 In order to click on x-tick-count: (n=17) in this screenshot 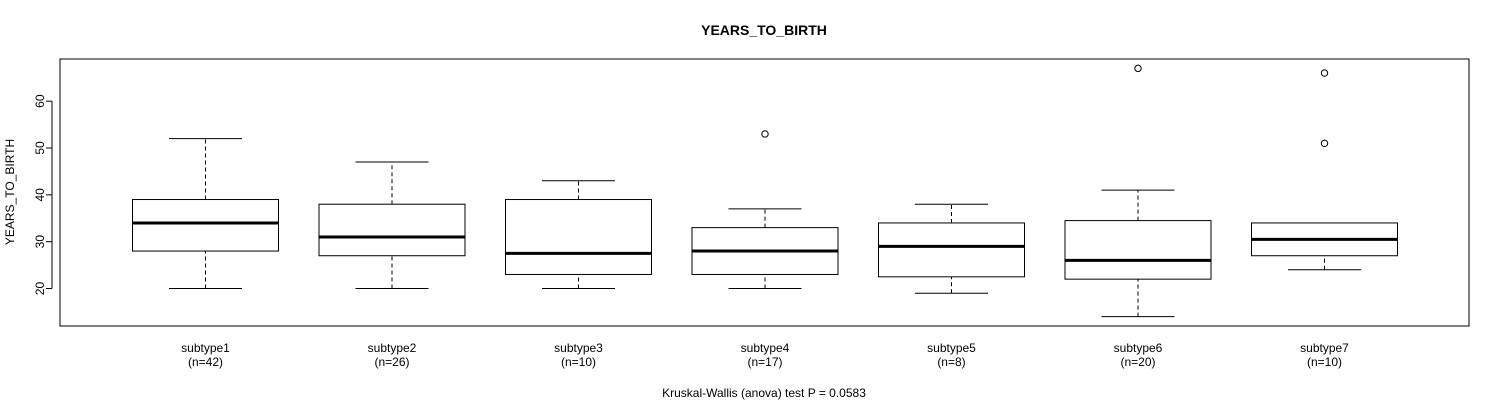, I will do `click(764, 362)`.